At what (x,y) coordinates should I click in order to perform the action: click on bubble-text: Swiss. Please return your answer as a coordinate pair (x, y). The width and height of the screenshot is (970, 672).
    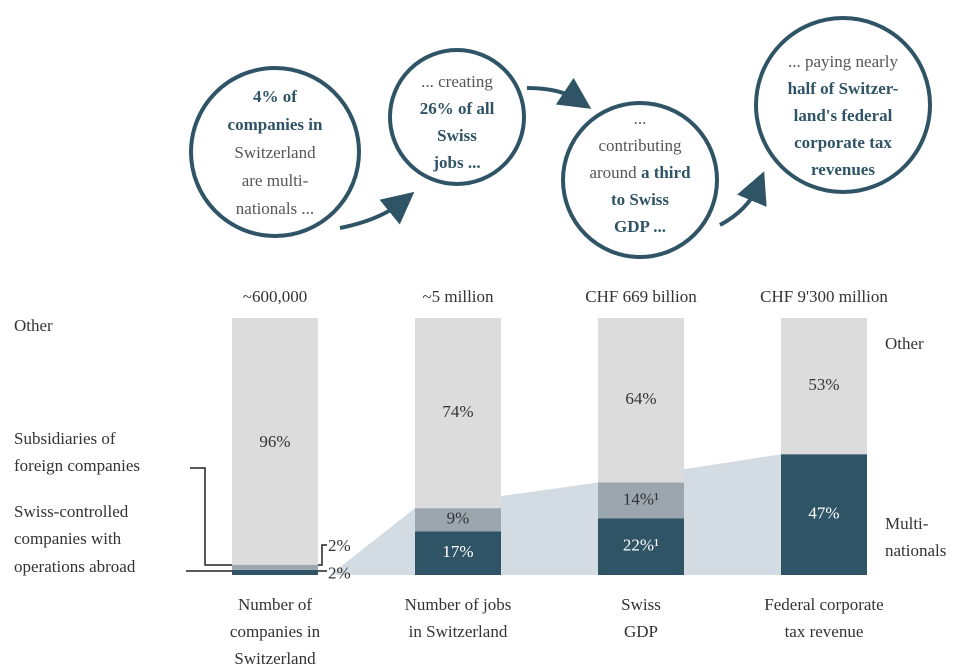
    Looking at the image, I should click on (457, 135).